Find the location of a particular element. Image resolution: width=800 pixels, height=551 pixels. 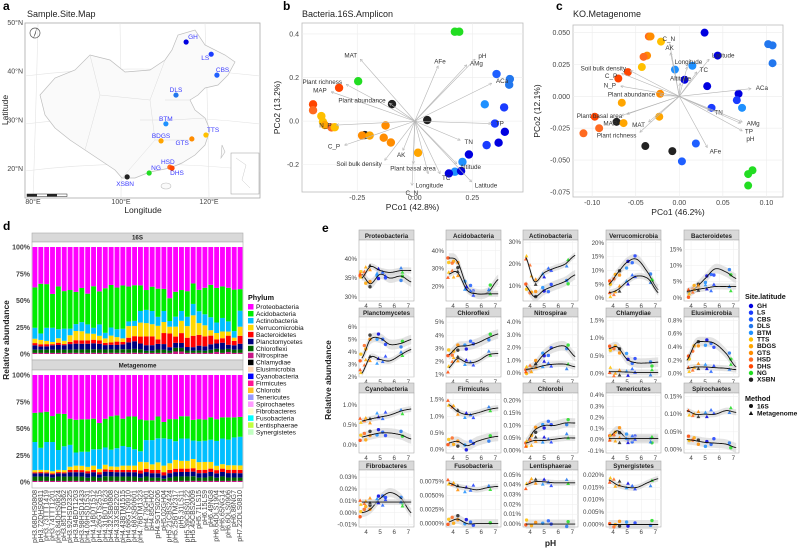

y-tick-label: -0.1% is located at coordinates (596, 451).